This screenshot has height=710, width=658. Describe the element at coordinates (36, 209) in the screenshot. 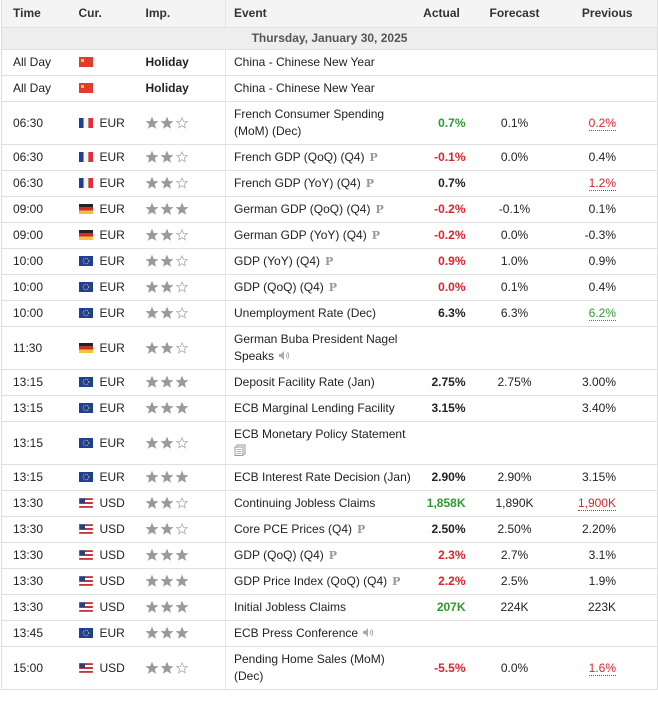

I see `time: 09:00` at that location.